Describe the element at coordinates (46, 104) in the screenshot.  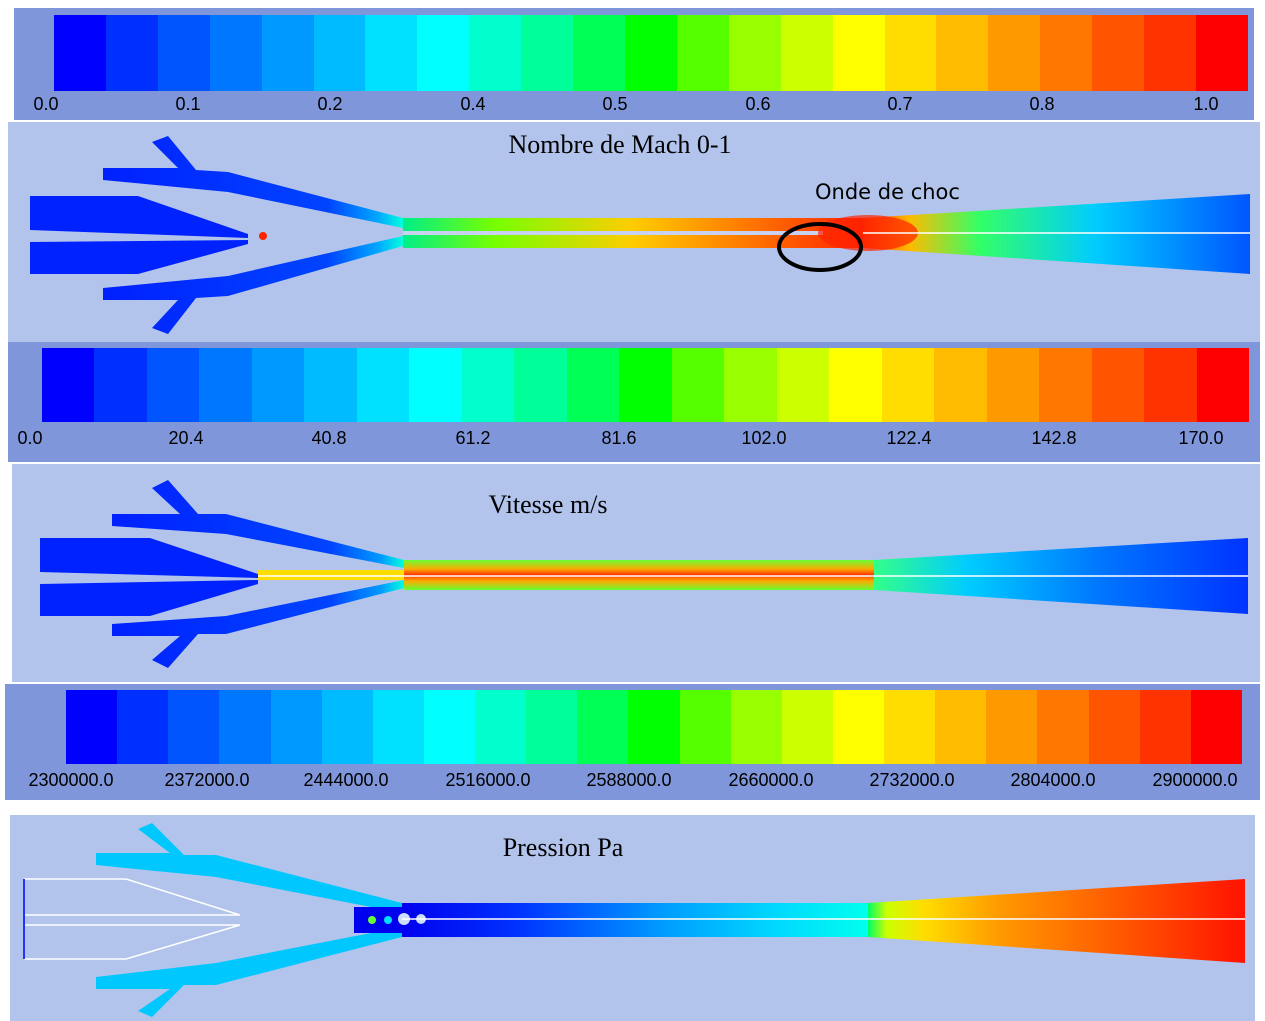
I see `mach-tick: 0.0` at that location.